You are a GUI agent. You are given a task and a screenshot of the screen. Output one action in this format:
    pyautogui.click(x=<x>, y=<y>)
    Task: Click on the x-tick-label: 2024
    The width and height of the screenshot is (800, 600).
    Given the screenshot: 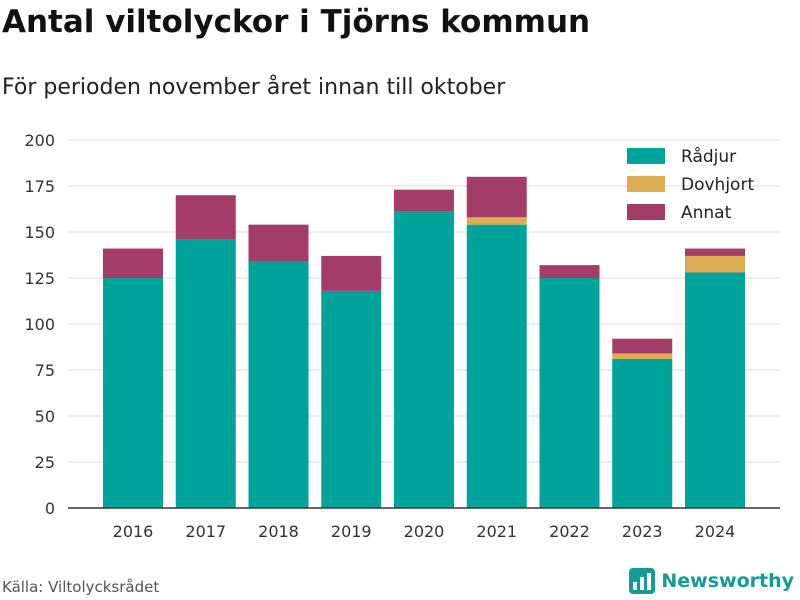 What is the action you would take?
    pyautogui.click(x=715, y=531)
    